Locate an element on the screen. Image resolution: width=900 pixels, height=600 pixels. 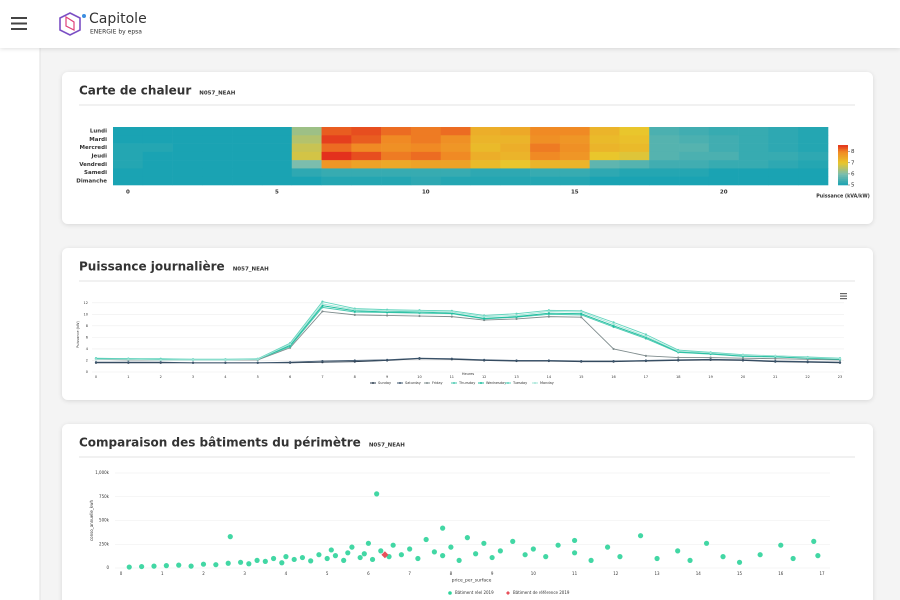
y-tick-label: 500k is located at coordinates (104, 520).